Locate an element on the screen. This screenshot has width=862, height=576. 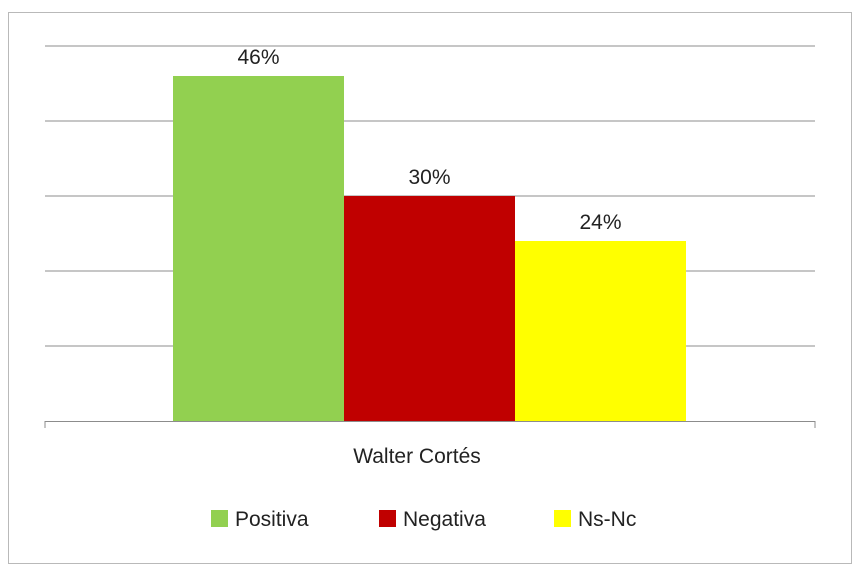
bar-ns-nc is located at coordinates (600, 331).